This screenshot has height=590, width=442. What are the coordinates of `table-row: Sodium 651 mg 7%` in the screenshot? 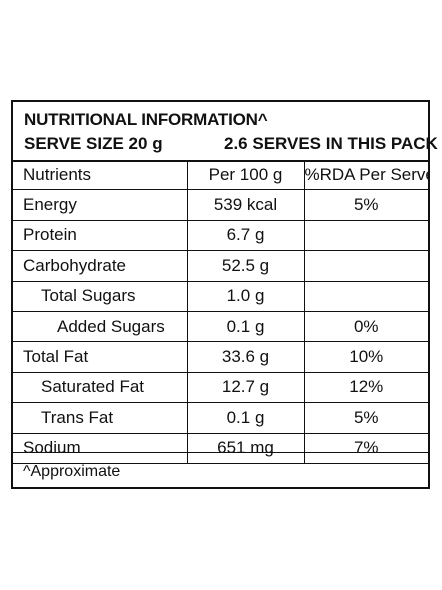 It's located at (220, 448).